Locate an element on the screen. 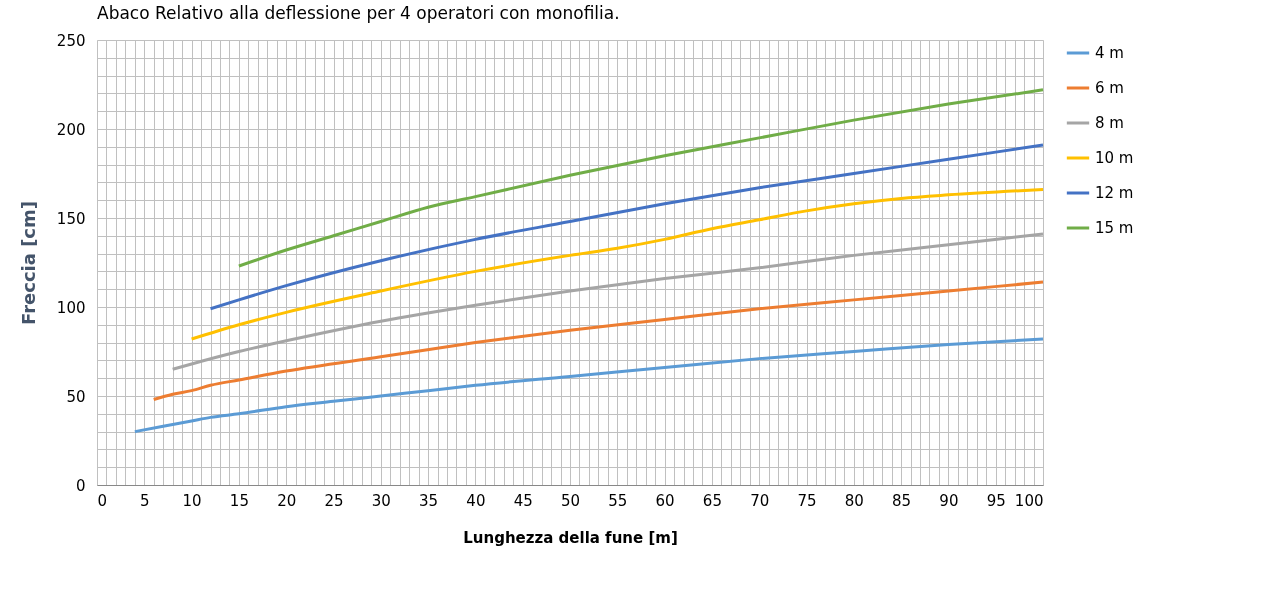  x-tick-label: 35 is located at coordinates (429, 500).